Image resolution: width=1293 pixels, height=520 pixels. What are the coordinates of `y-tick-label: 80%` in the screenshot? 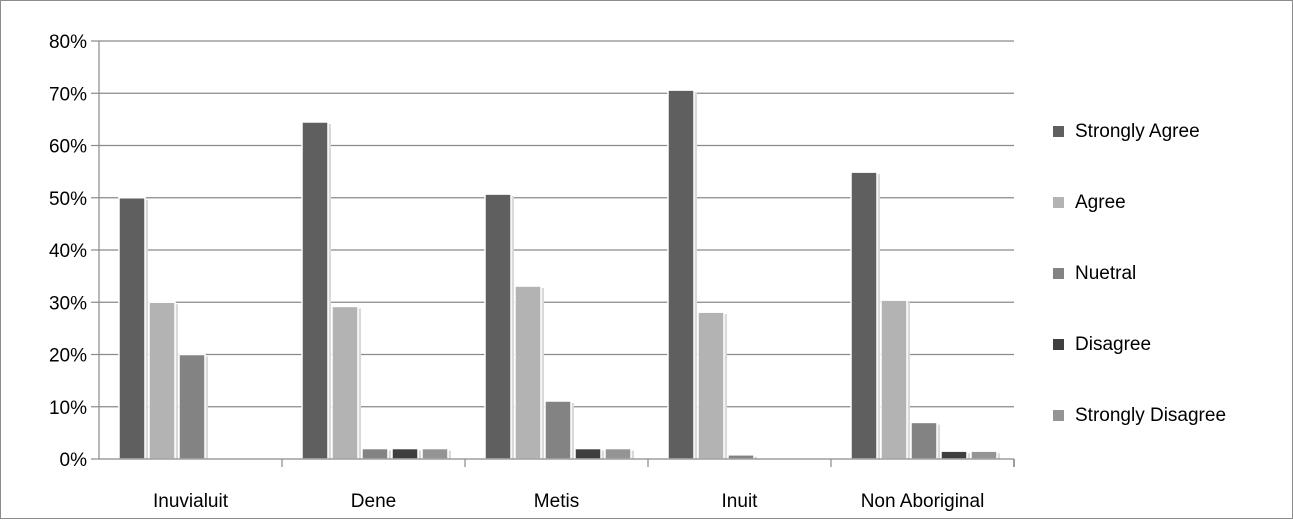 It's located at (68, 42).